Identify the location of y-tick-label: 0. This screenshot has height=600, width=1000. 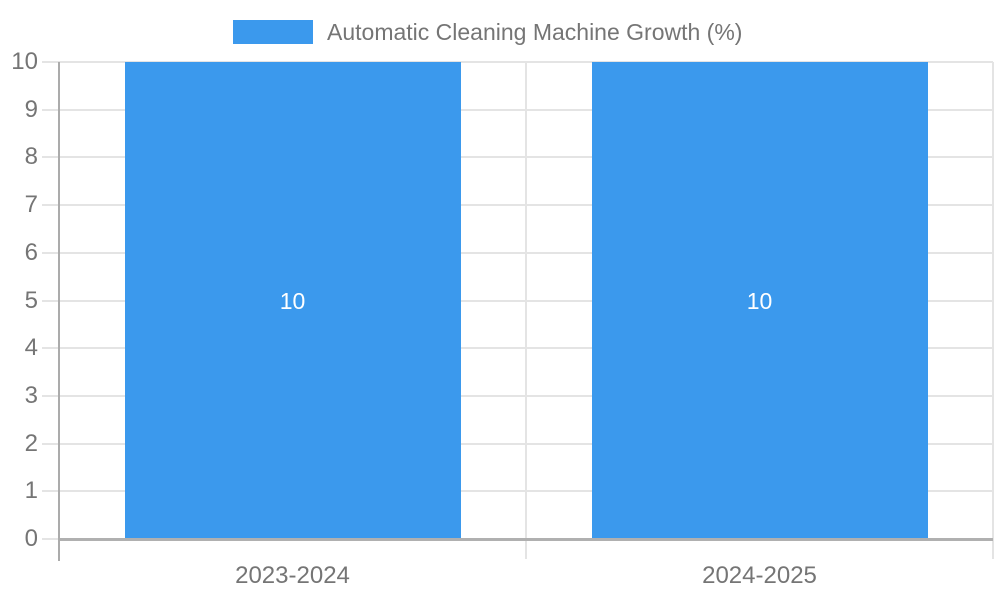
(31, 538).